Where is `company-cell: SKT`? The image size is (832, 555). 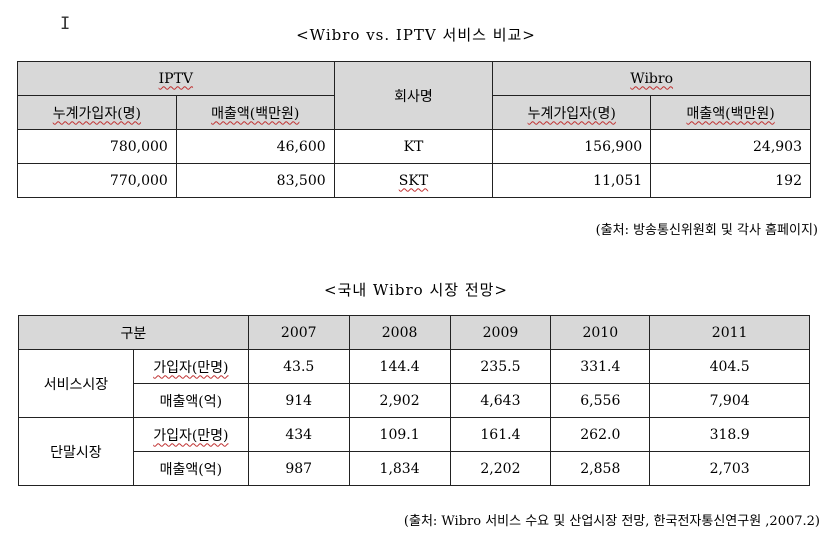 company-cell: SKT is located at coordinates (413, 180).